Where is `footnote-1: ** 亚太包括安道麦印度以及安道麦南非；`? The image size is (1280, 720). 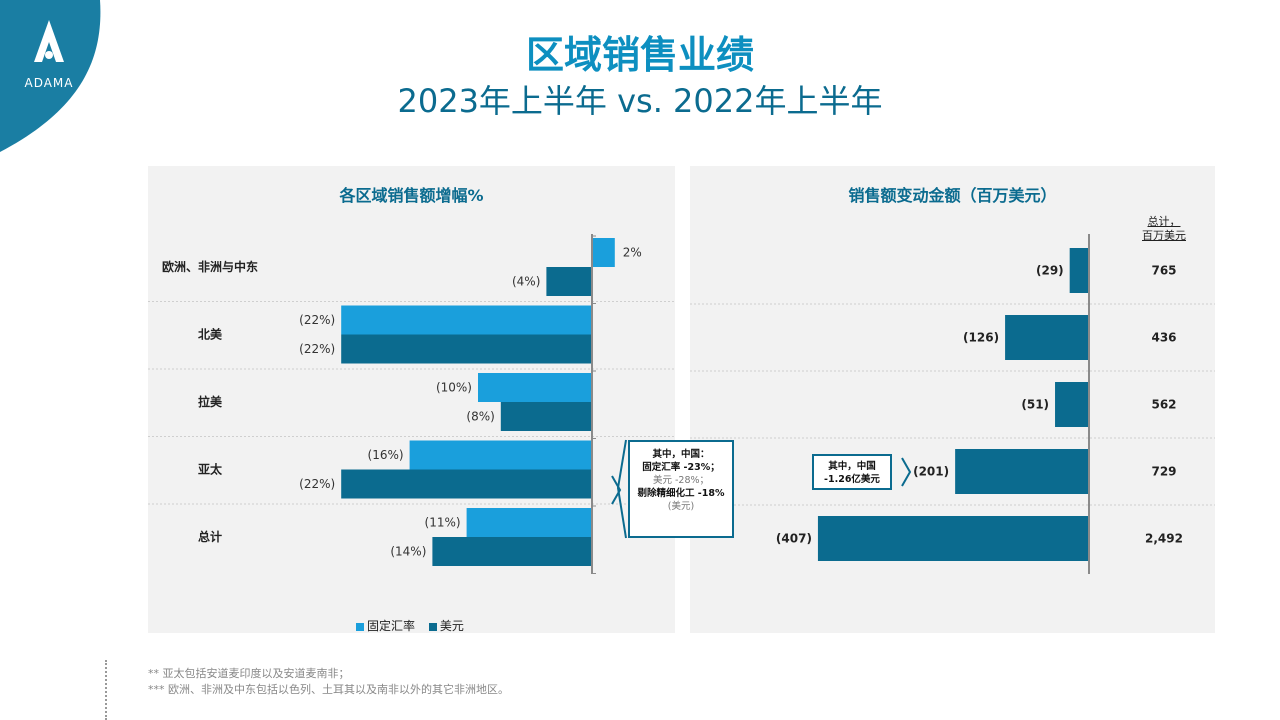
footnote-1: ** 亚太包括安道麦印度以及安道麦南非； is located at coordinates (249, 673).